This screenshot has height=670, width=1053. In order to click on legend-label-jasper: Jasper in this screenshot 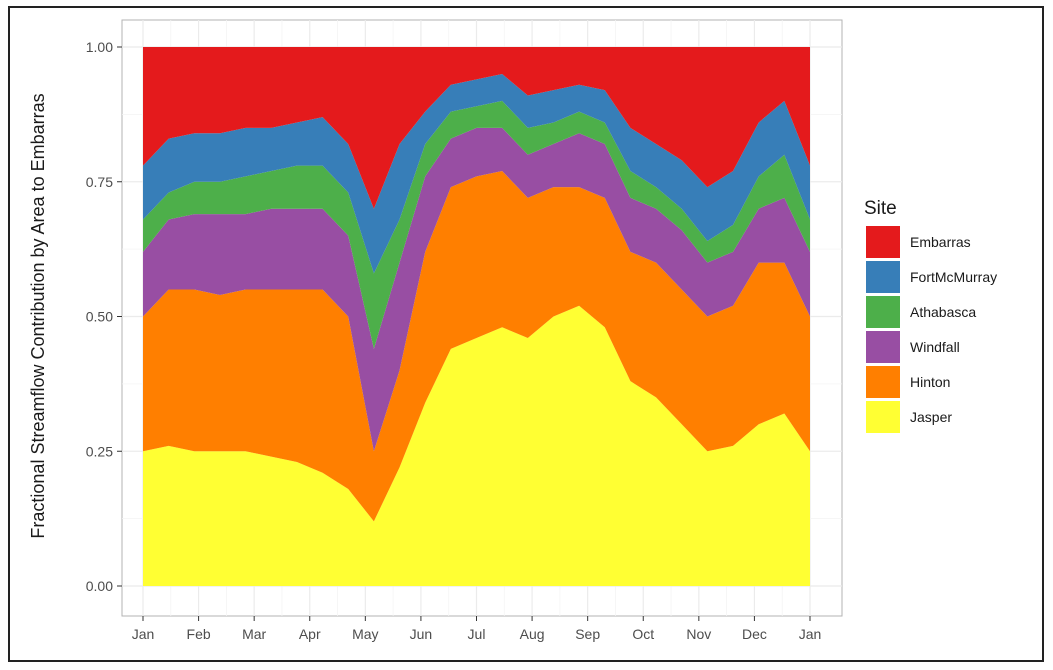, I will do `click(931, 417)`.